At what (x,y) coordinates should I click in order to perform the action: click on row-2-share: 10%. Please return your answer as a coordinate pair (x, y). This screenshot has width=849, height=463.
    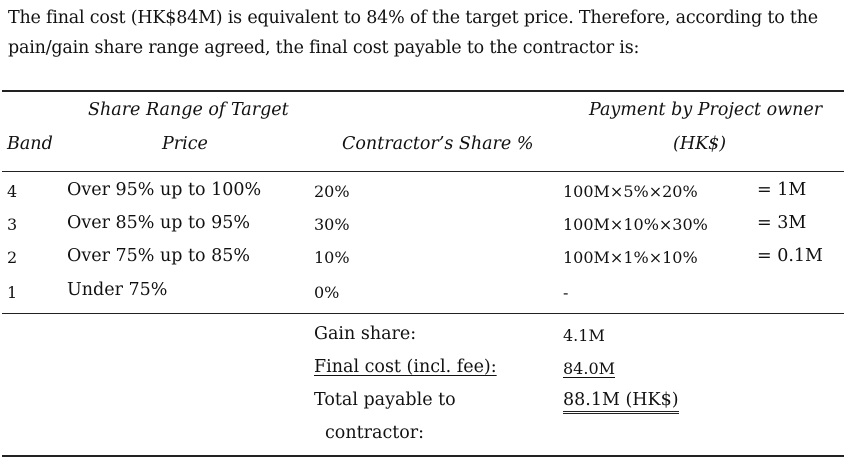
    Looking at the image, I should click on (332, 257).